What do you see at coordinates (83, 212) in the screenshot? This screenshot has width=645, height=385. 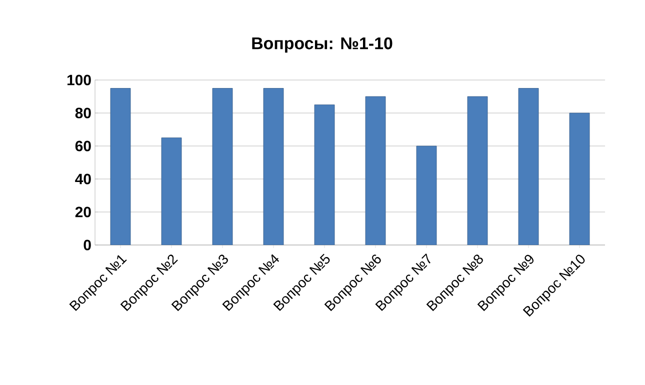 I see `y-tick-label: 20` at bounding box center [83, 212].